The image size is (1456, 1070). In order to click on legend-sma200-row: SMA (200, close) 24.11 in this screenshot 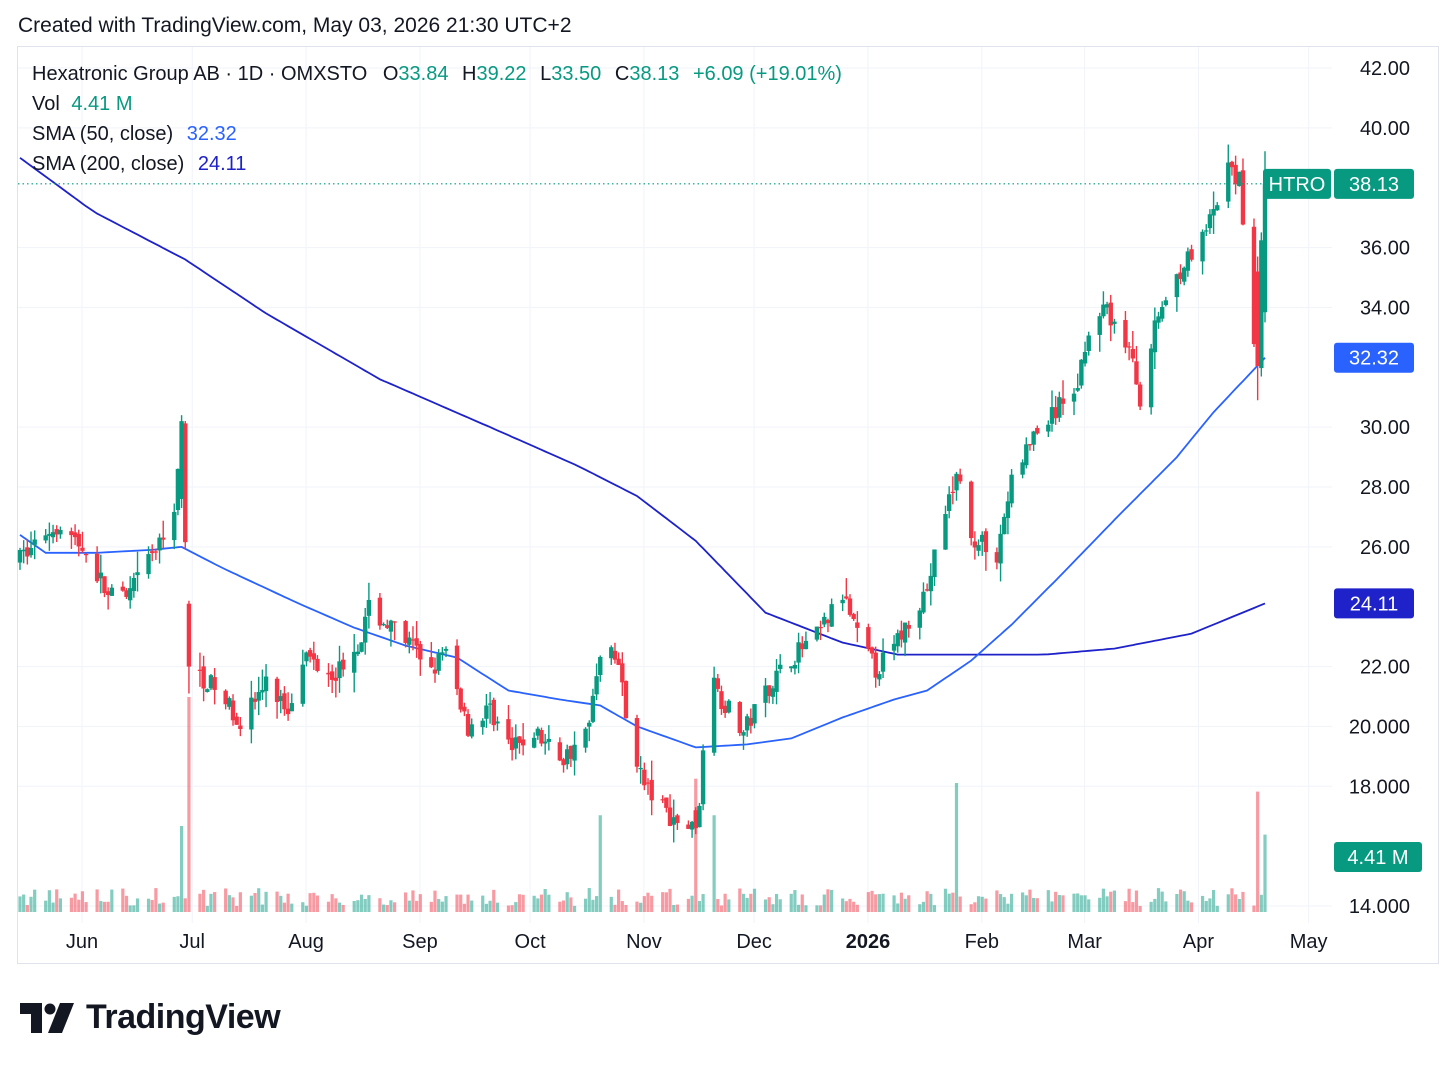, I will do `click(139, 164)`.